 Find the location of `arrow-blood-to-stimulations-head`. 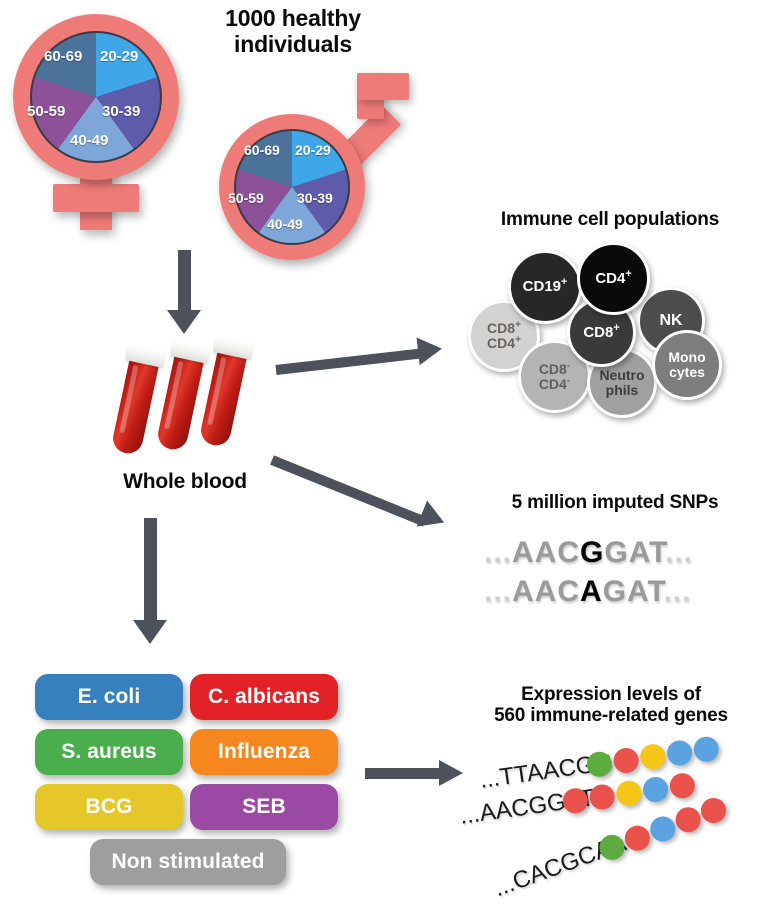

arrow-blood-to-stimulations-head is located at coordinates (150, 632).